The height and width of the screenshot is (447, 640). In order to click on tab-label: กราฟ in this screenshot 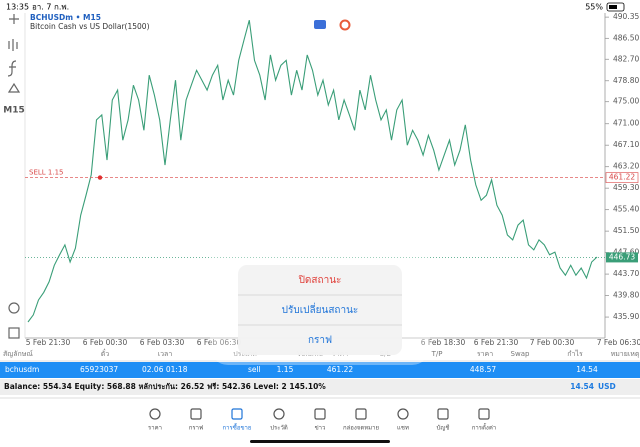, I will do `click(196, 428)`.